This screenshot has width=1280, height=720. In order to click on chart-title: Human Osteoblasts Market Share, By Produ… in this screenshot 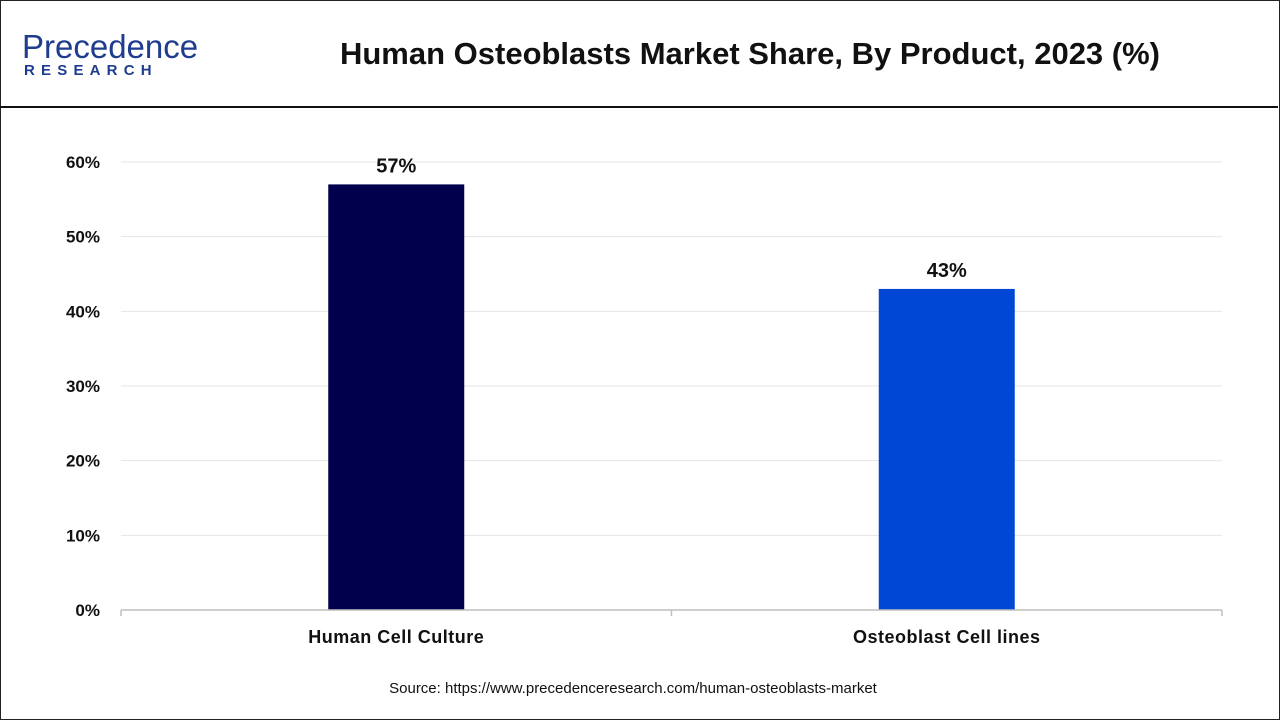, I will do `click(750, 53)`.